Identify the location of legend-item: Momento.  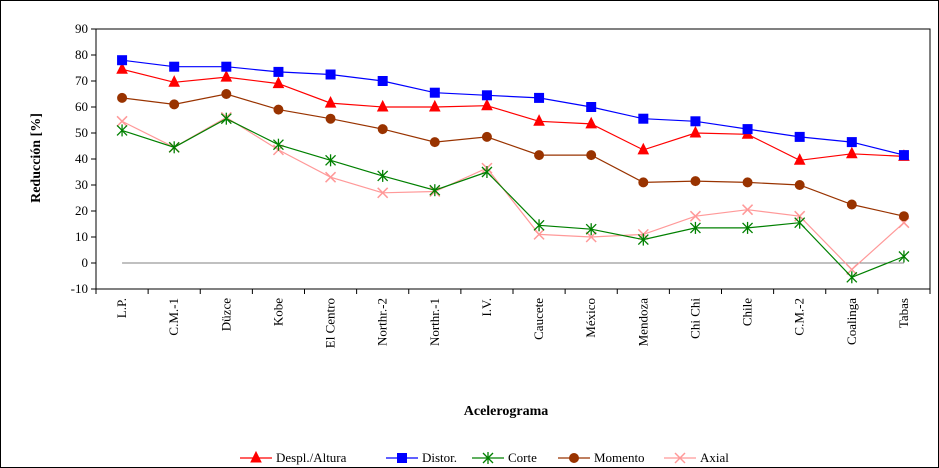
(601, 457).